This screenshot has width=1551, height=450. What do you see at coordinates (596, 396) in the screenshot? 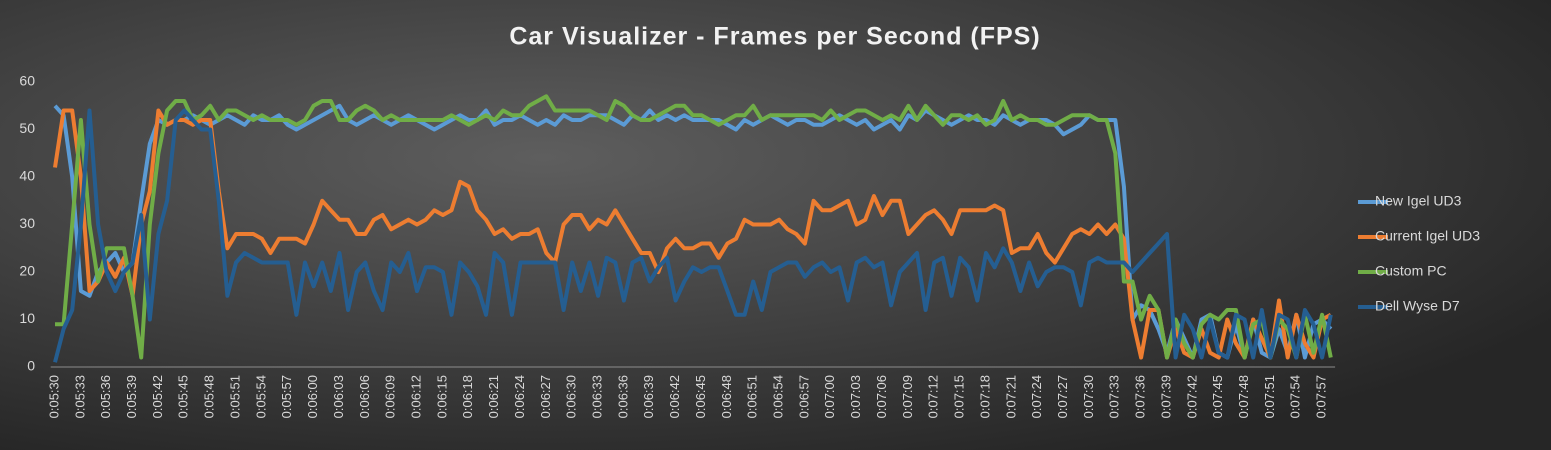
I see `x-tick-label: 0:06:33` at bounding box center [596, 396].